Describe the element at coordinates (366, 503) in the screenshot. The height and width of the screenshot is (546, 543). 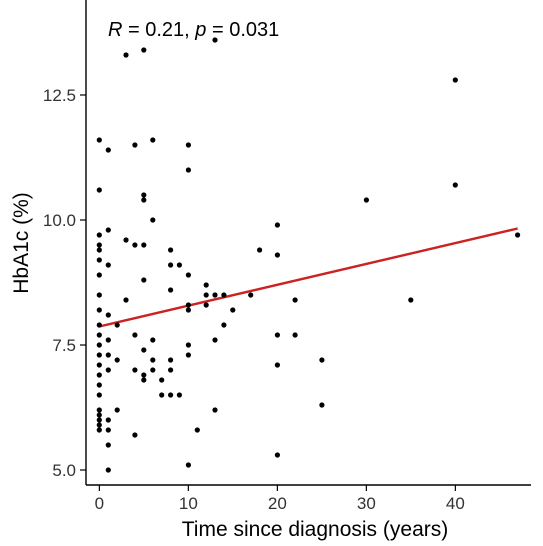
I see `x-tick-label-30: 30` at that location.